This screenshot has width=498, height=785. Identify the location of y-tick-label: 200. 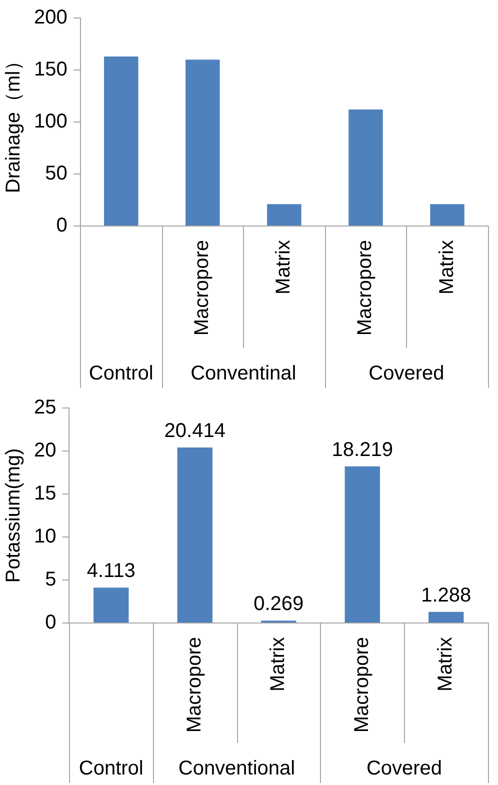
(51, 17).